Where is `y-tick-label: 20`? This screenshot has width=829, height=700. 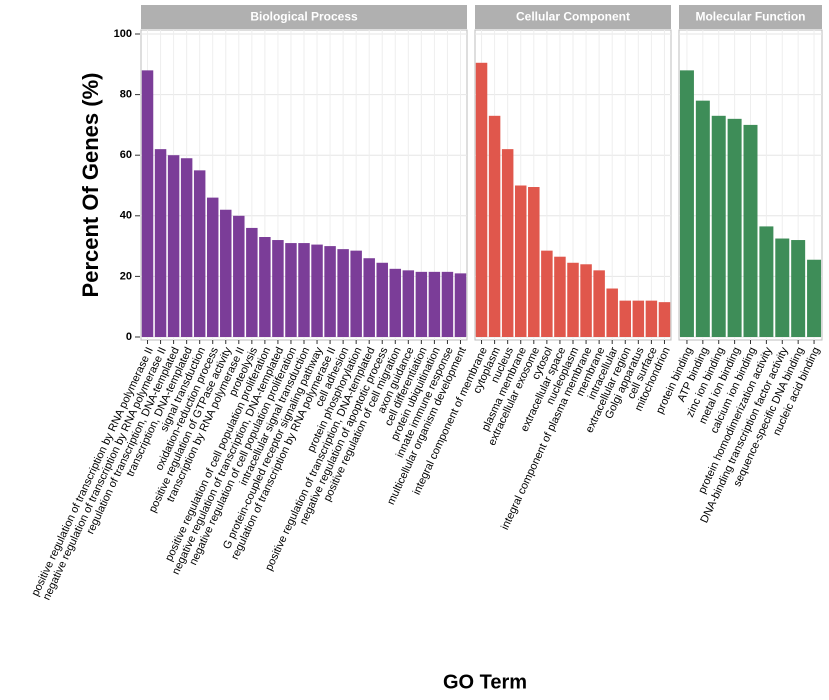 y-tick-label: 20 is located at coordinates (126, 276).